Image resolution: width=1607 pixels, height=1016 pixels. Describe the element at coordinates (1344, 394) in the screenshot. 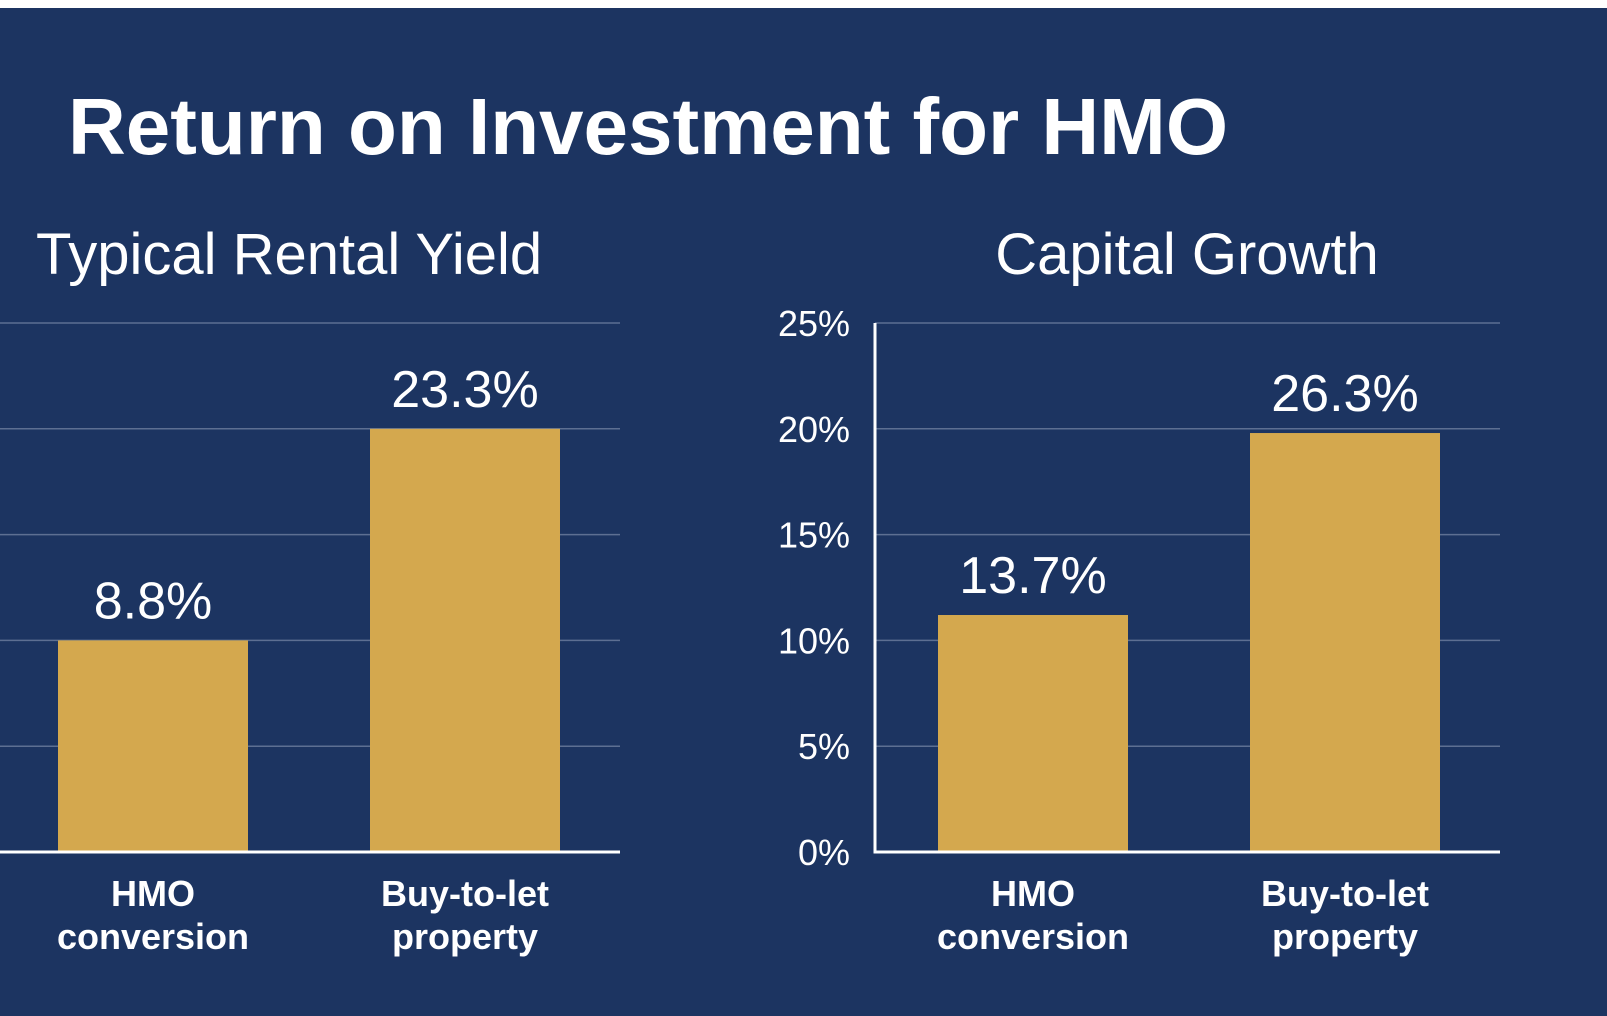

I see `data-label: 26.3%` at that location.